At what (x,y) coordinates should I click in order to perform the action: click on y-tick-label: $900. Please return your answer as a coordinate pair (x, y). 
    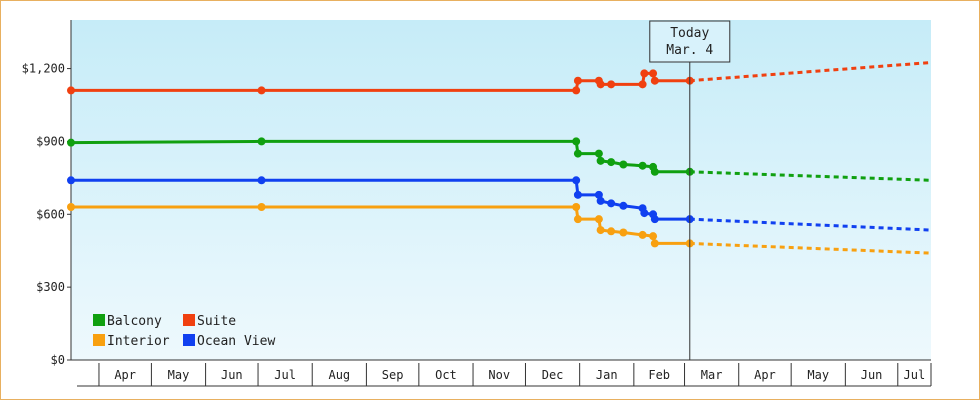
    Looking at the image, I should click on (50, 141).